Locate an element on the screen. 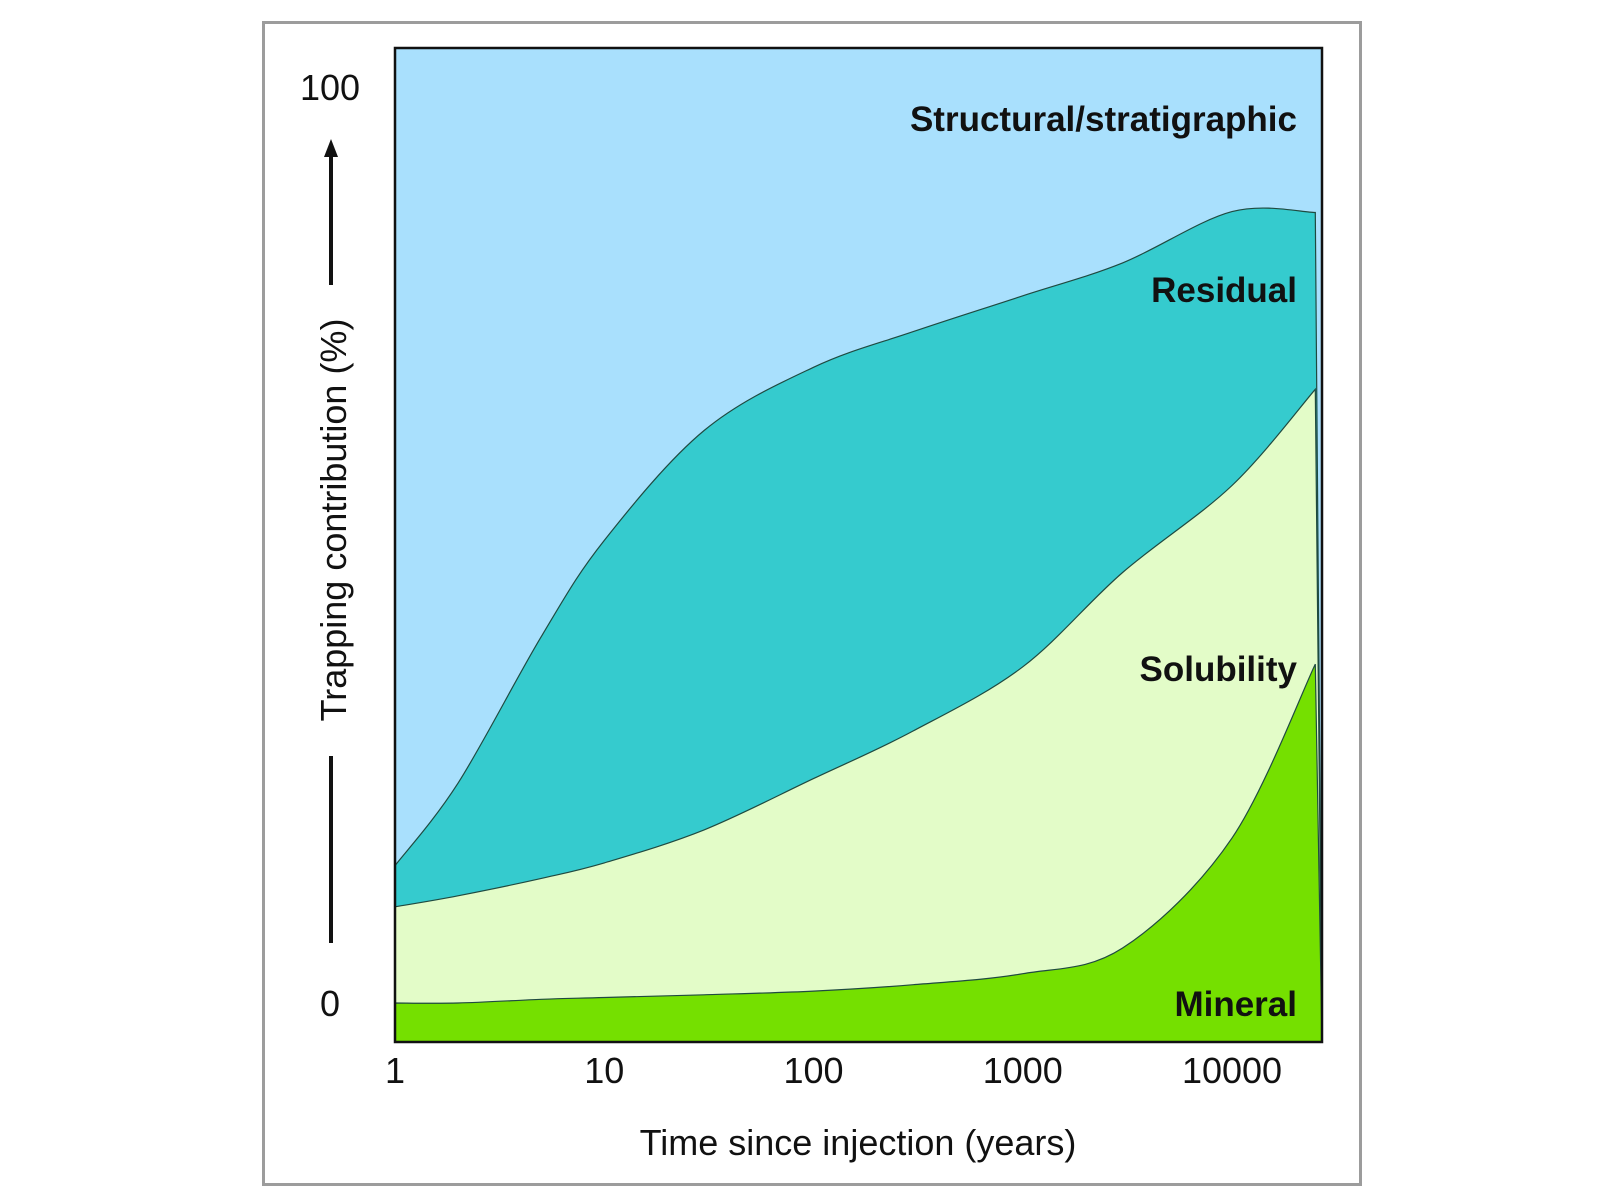 The image size is (1600, 1200). label-mineral: Mineral is located at coordinates (1235, 1004).